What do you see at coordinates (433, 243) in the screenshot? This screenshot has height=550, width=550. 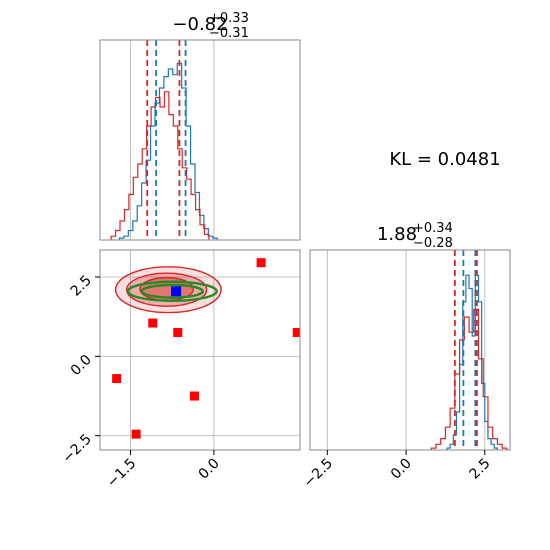 I see `marginal-y-minus: −0.28` at bounding box center [433, 243].